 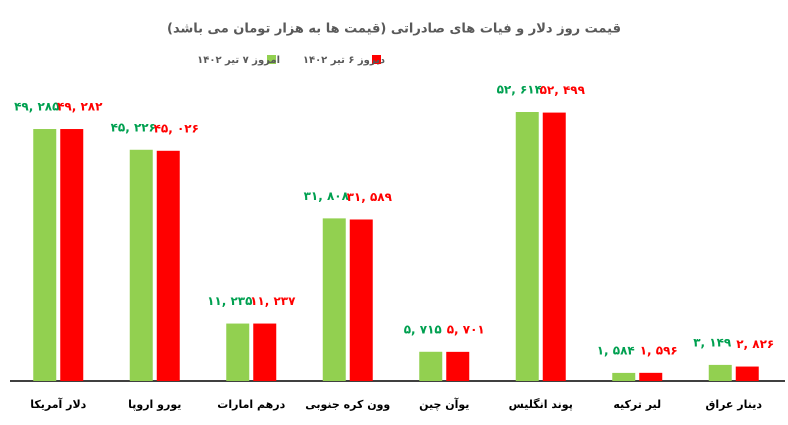 I want to click on value-label: ۴۹, ۲۸۵, so click(x=36, y=107).